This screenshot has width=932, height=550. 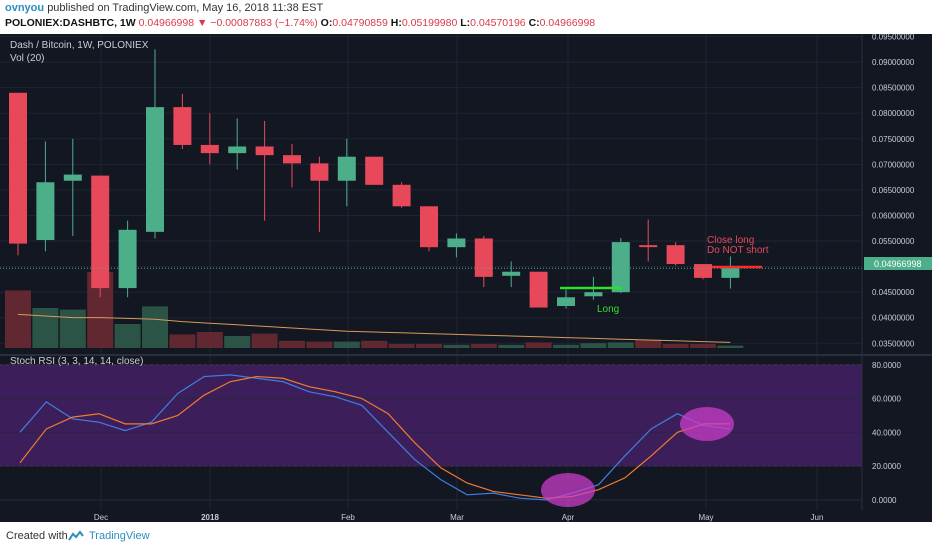 What do you see at coordinates (37, 536) in the screenshot?
I see `created-with-label: Created with` at bounding box center [37, 536].